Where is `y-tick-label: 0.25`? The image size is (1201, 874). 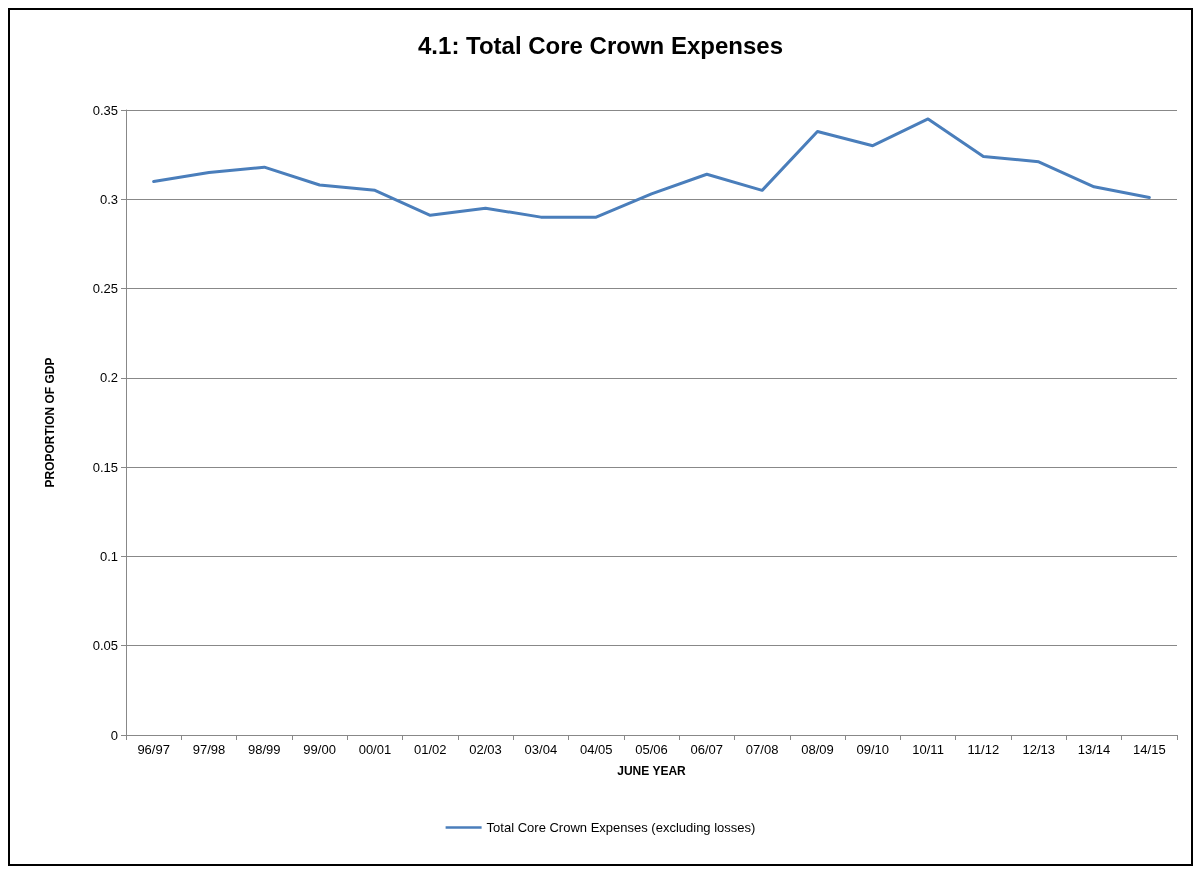 y-tick-label: 0.25 is located at coordinates (105, 289).